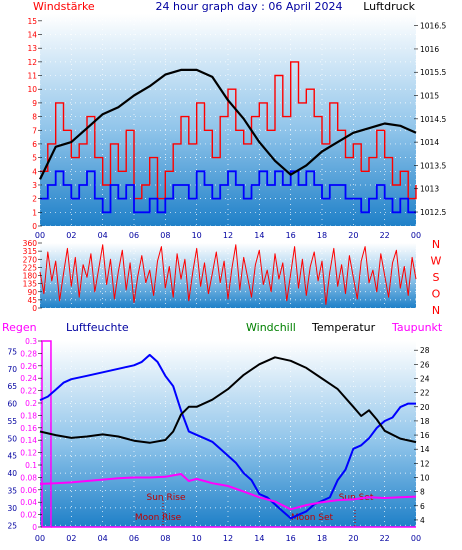 The height and width of the screenshot is (550, 462). What do you see at coordinates (353, 235) in the screenshot?
I see `hour-tick-label: 20` at bounding box center [353, 235].